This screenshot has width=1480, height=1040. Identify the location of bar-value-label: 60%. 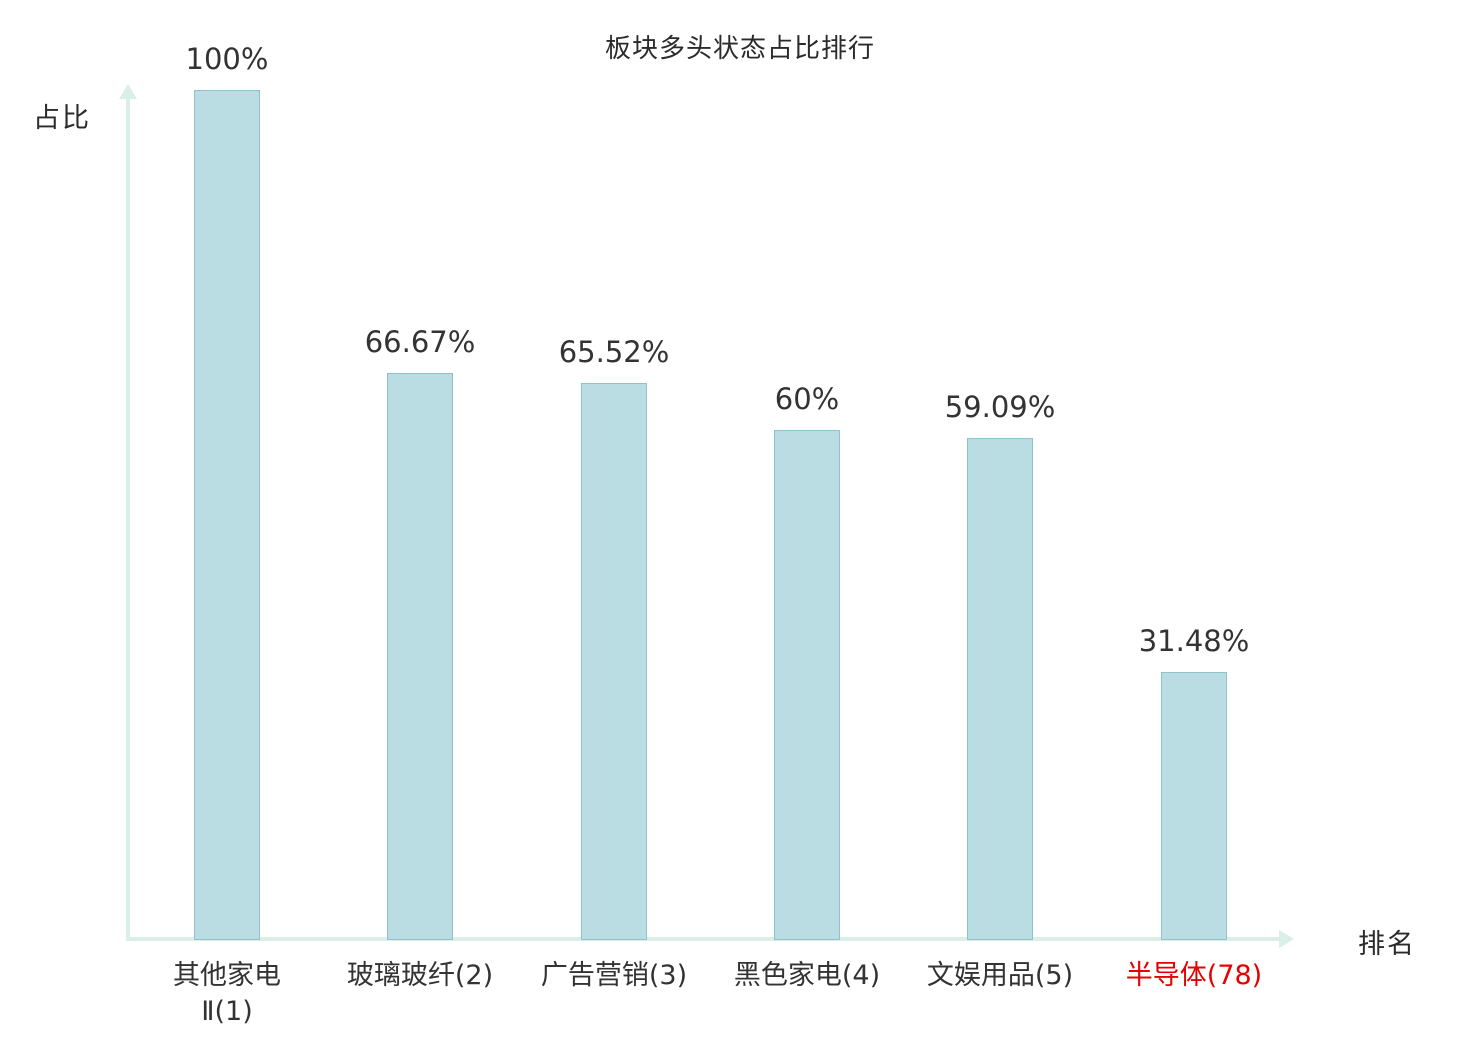
(807, 399).